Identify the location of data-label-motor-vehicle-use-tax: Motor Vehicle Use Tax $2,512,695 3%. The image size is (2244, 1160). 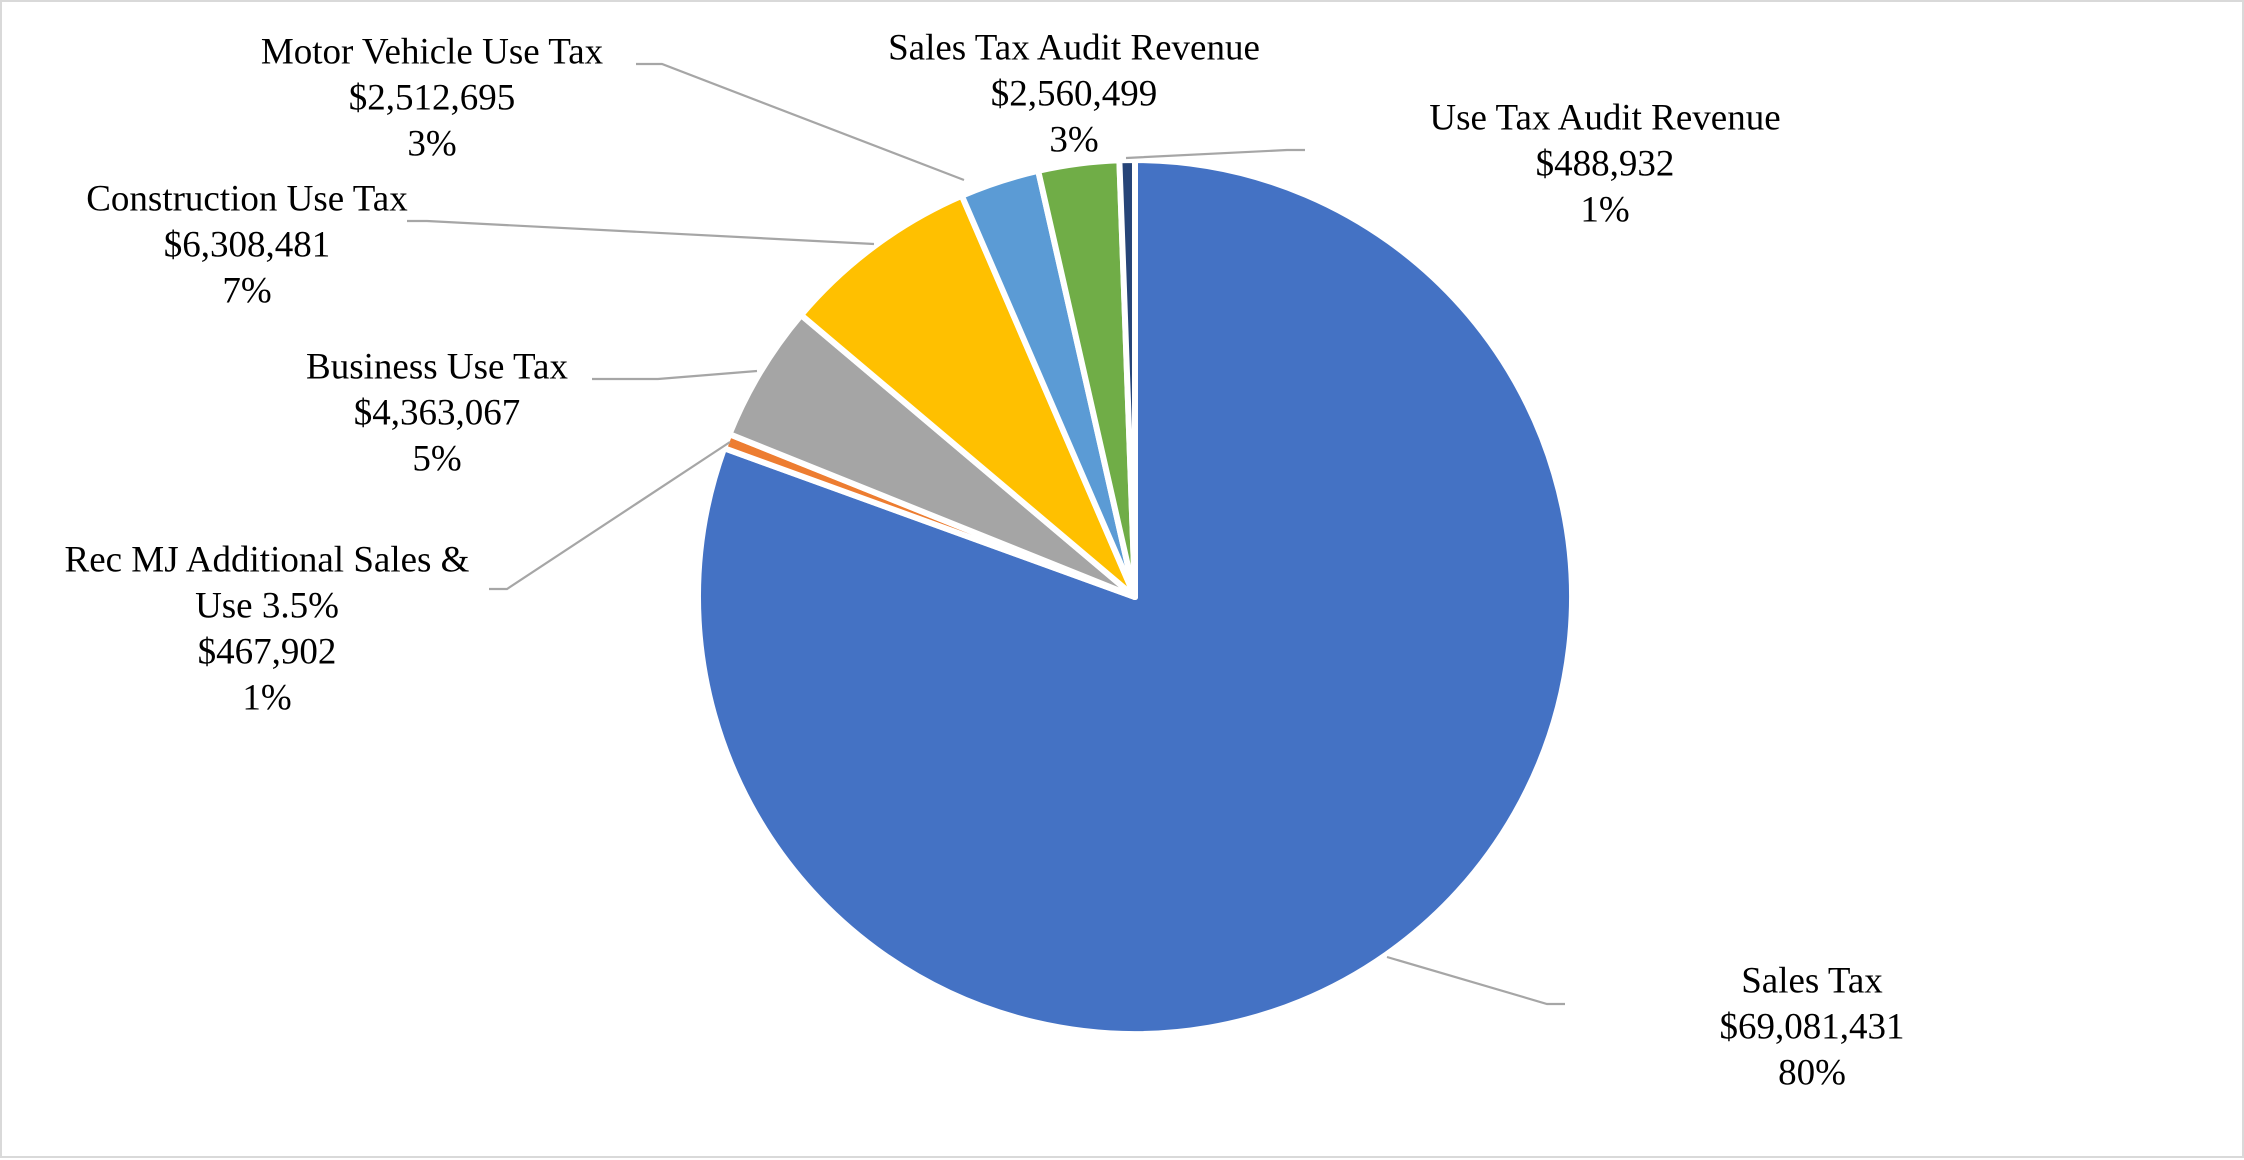
(432, 97).